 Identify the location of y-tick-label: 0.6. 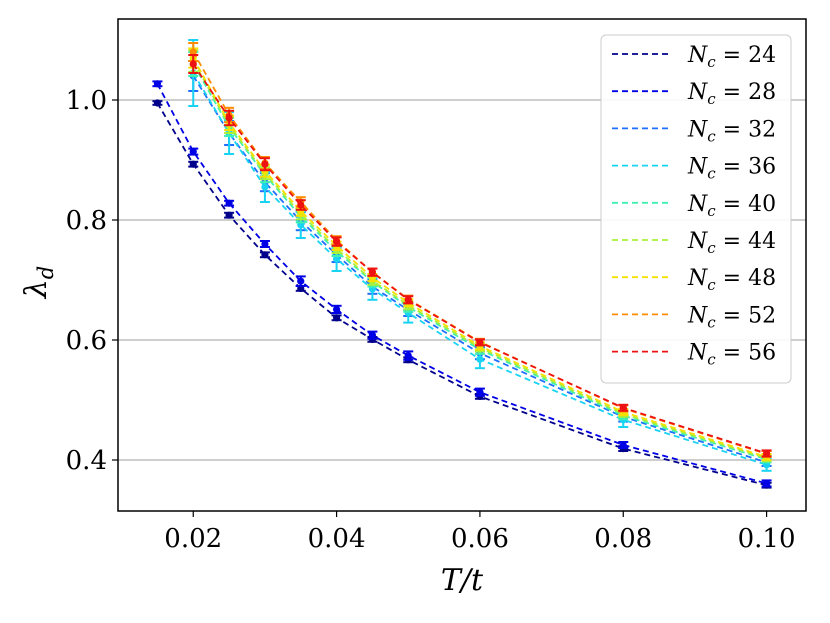
(86, 341).